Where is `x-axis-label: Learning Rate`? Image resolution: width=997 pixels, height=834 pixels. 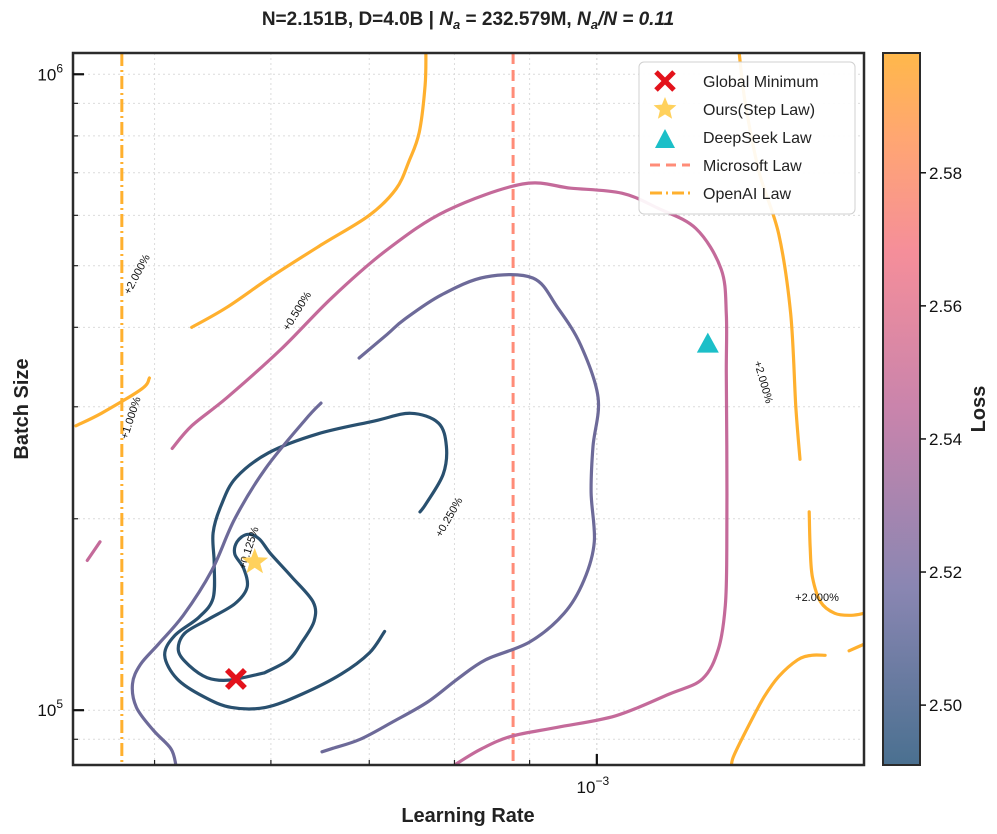 x-axis-label: Learning Rate is located at coordinates (467, 816).